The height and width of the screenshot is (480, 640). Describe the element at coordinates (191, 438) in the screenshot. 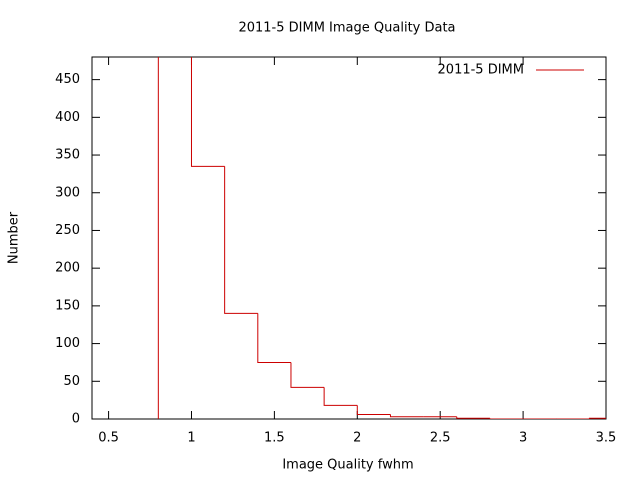

I see `x-tick-label: 1` at that location.